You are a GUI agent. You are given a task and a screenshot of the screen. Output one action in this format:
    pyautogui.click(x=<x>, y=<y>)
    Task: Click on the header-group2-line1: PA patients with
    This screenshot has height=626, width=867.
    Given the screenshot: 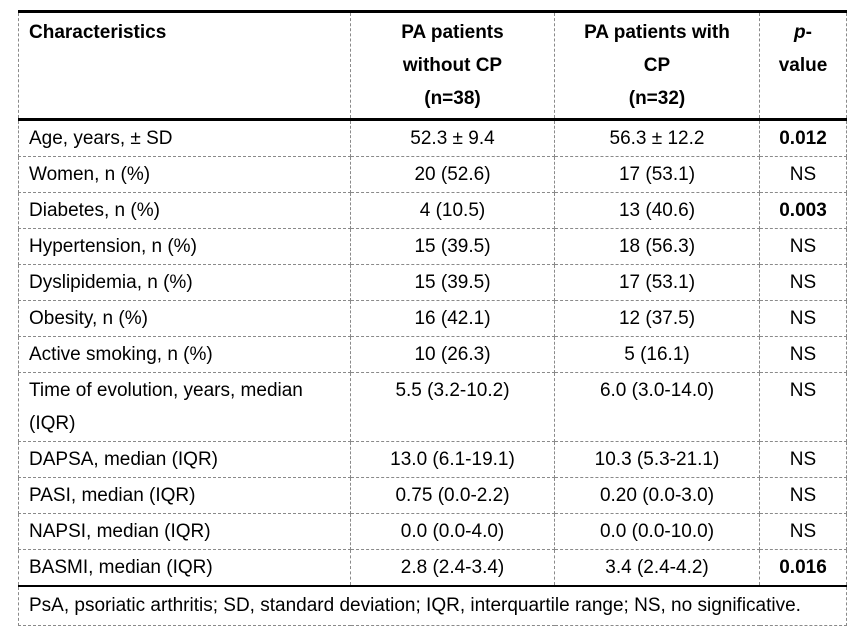 What is the action you would take?
    pyautogui.click(x=657, y=32)
    